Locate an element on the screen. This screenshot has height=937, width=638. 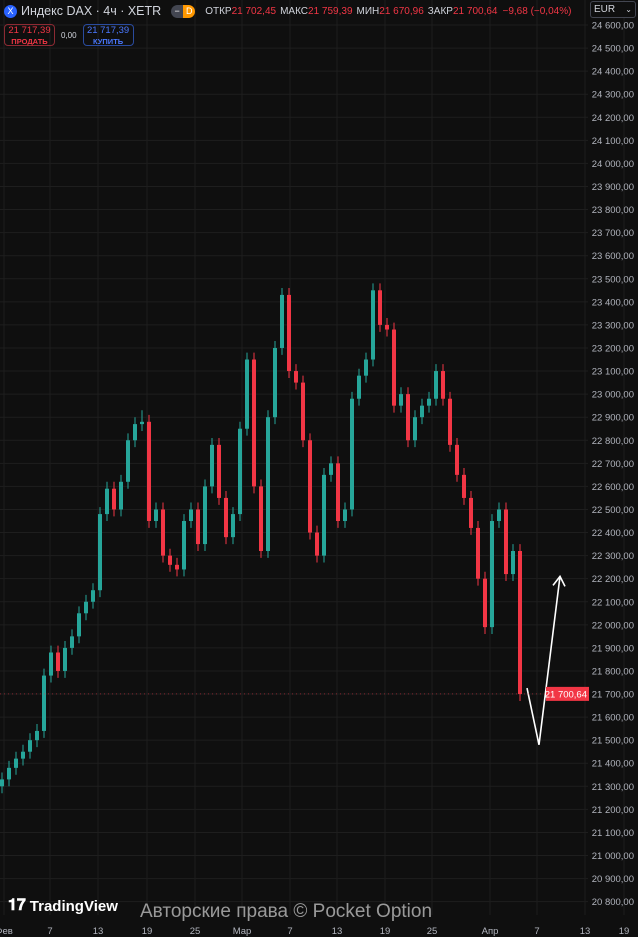
tradingview-logo: 𝟏𝟕 TradingView is located at coordinates (63, 906).